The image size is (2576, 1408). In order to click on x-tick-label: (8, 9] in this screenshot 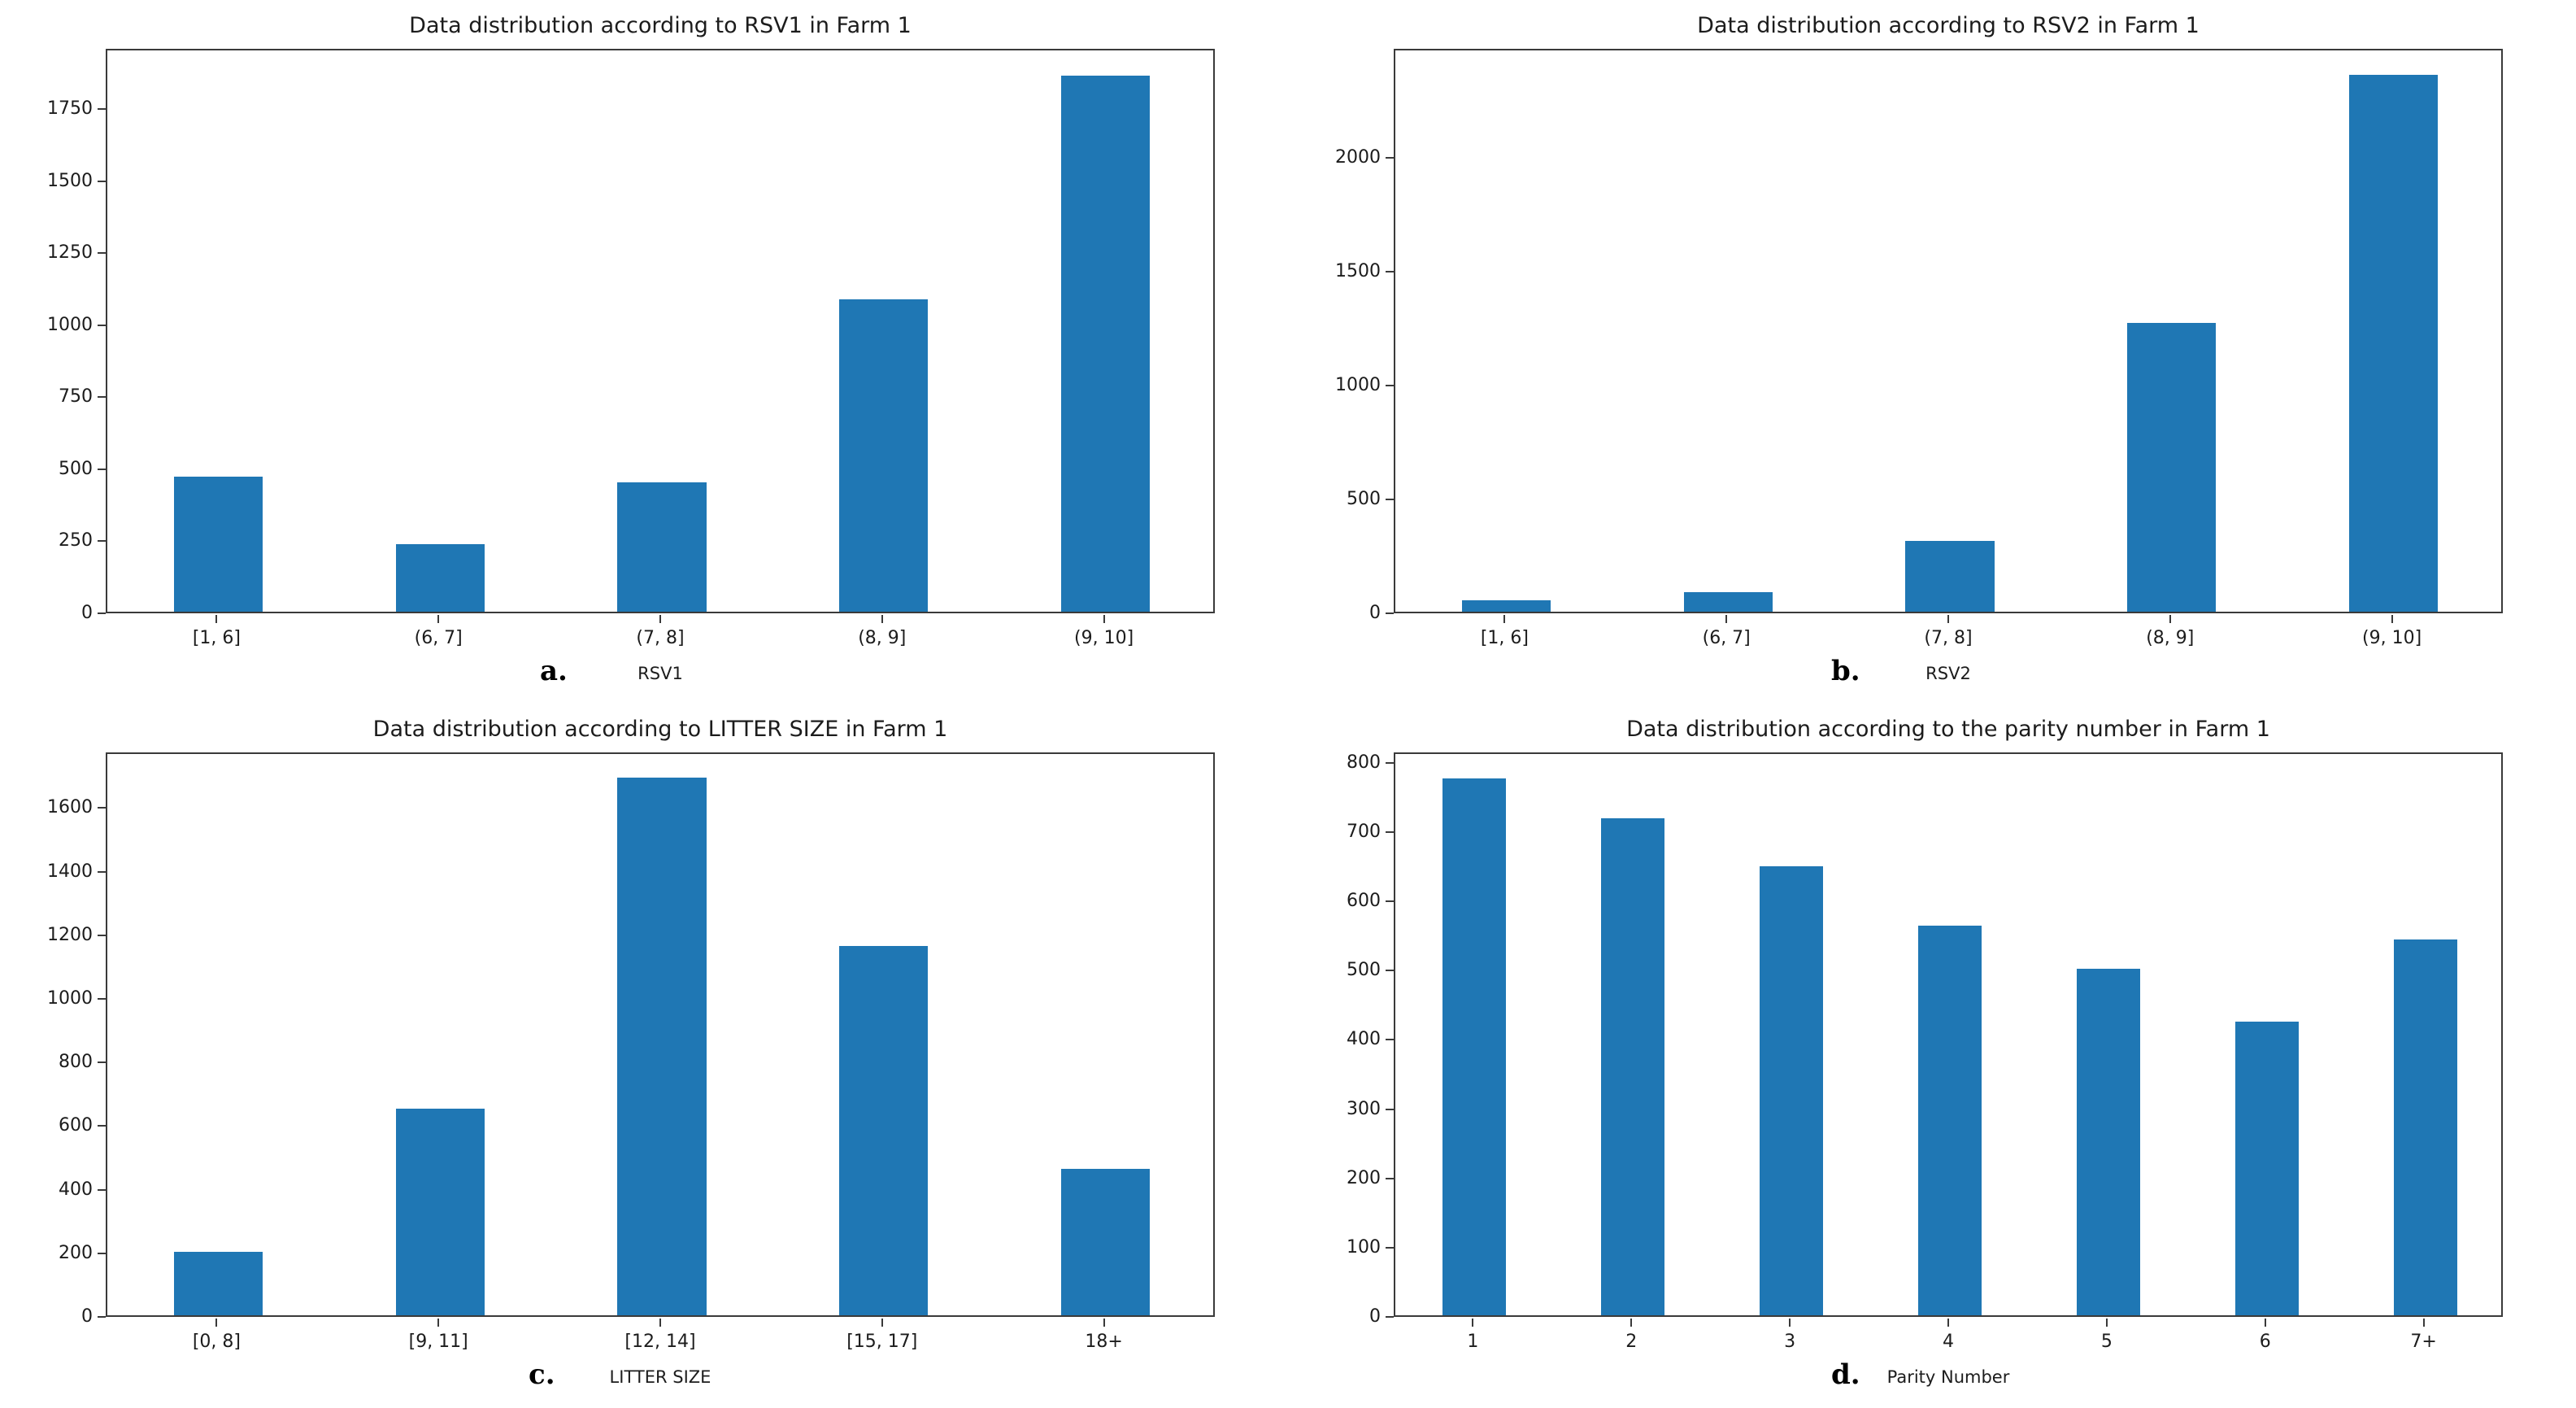, I will do `click(2171, 638)`.